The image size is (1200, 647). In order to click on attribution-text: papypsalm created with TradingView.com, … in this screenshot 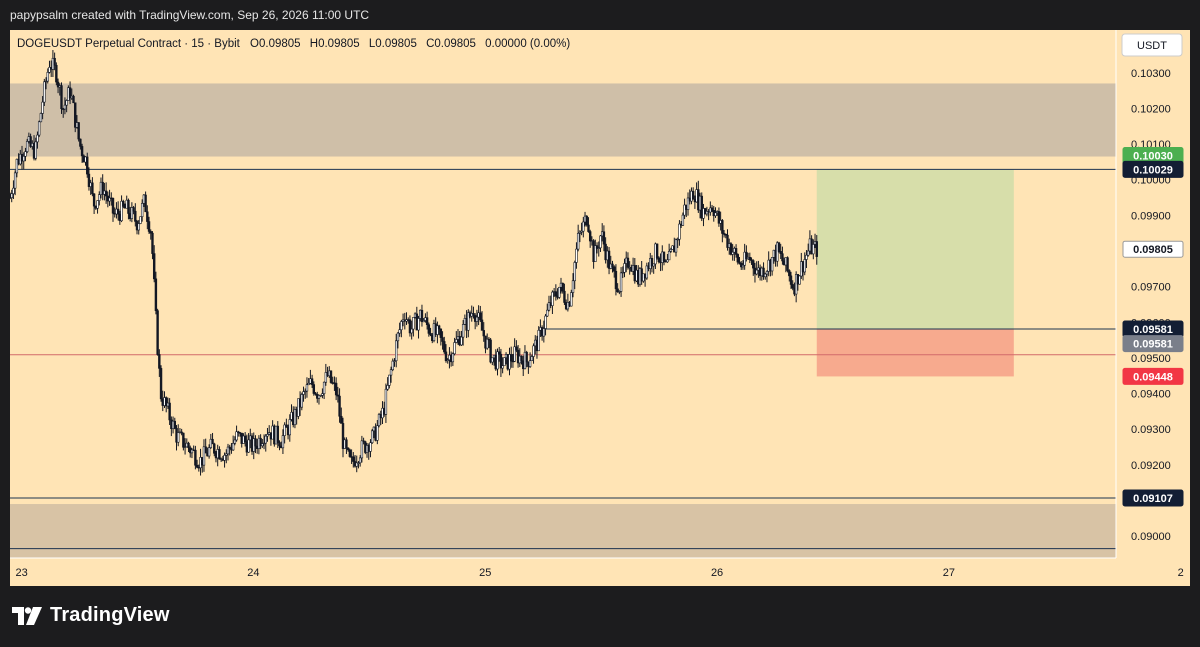, I will do `click(190, 15)`.